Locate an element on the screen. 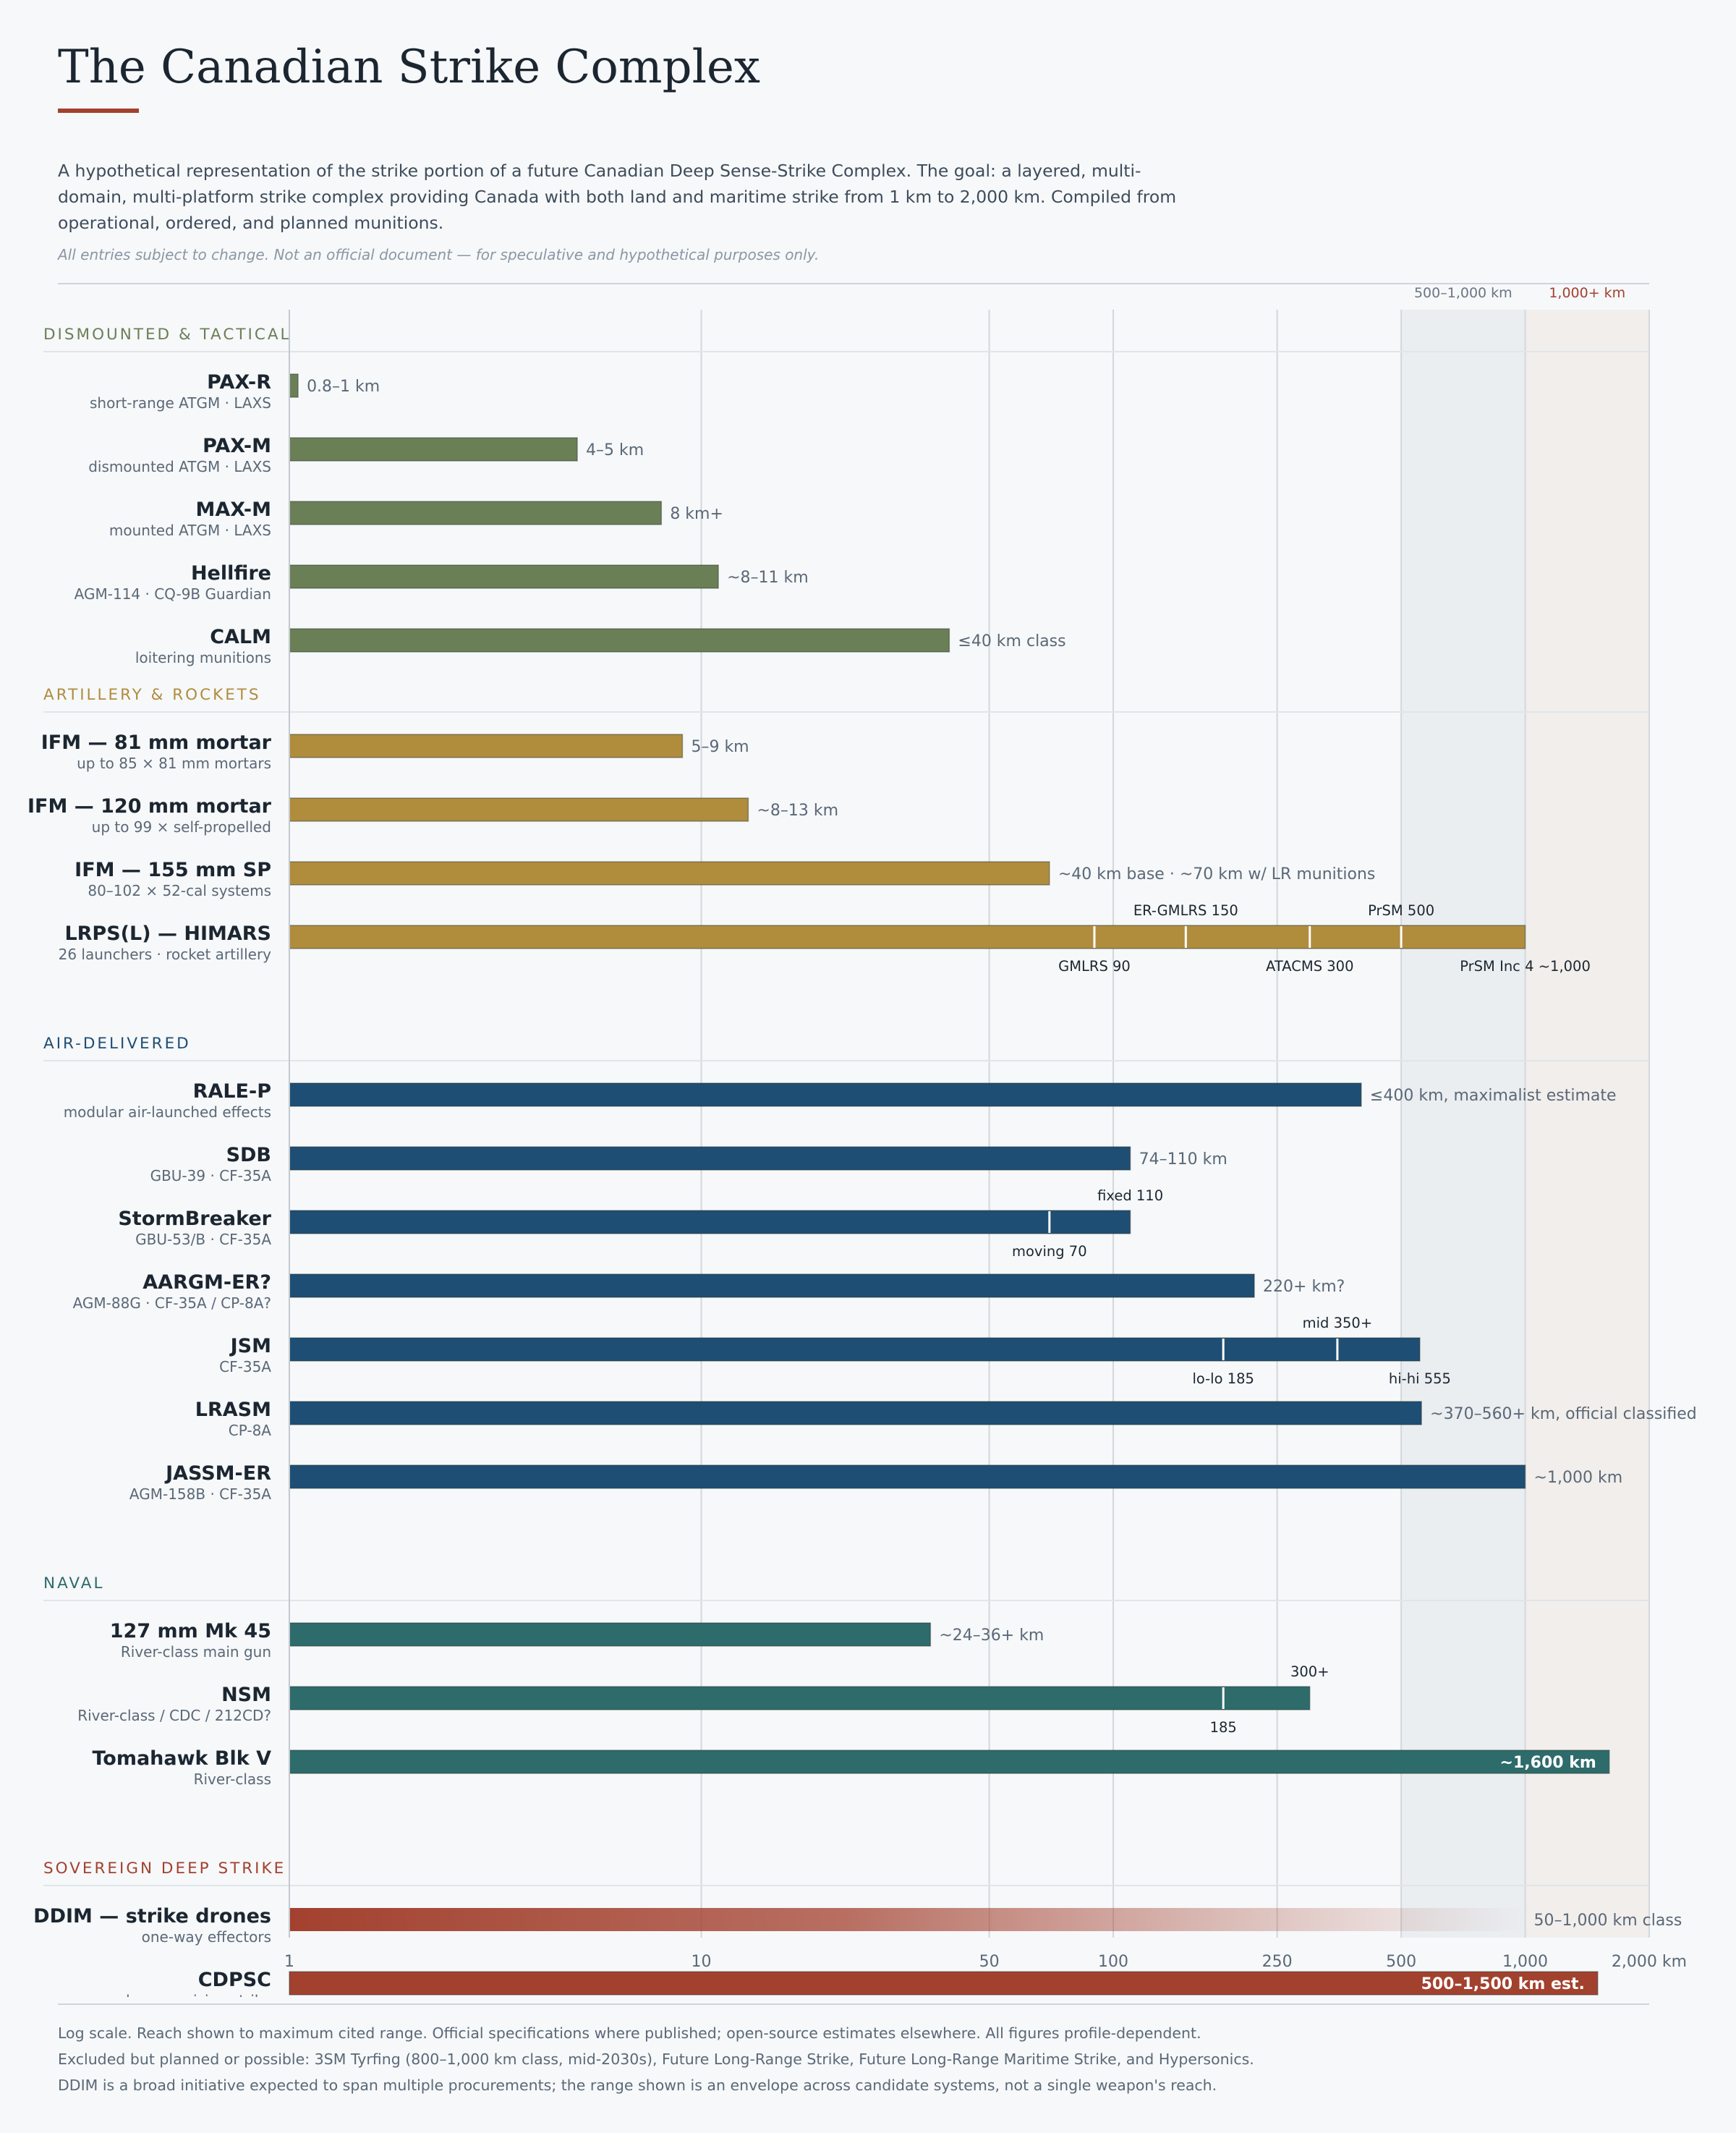 This screenshot has height=2133, width=1736. bar-nsm is located at coordinates (800, 1698).